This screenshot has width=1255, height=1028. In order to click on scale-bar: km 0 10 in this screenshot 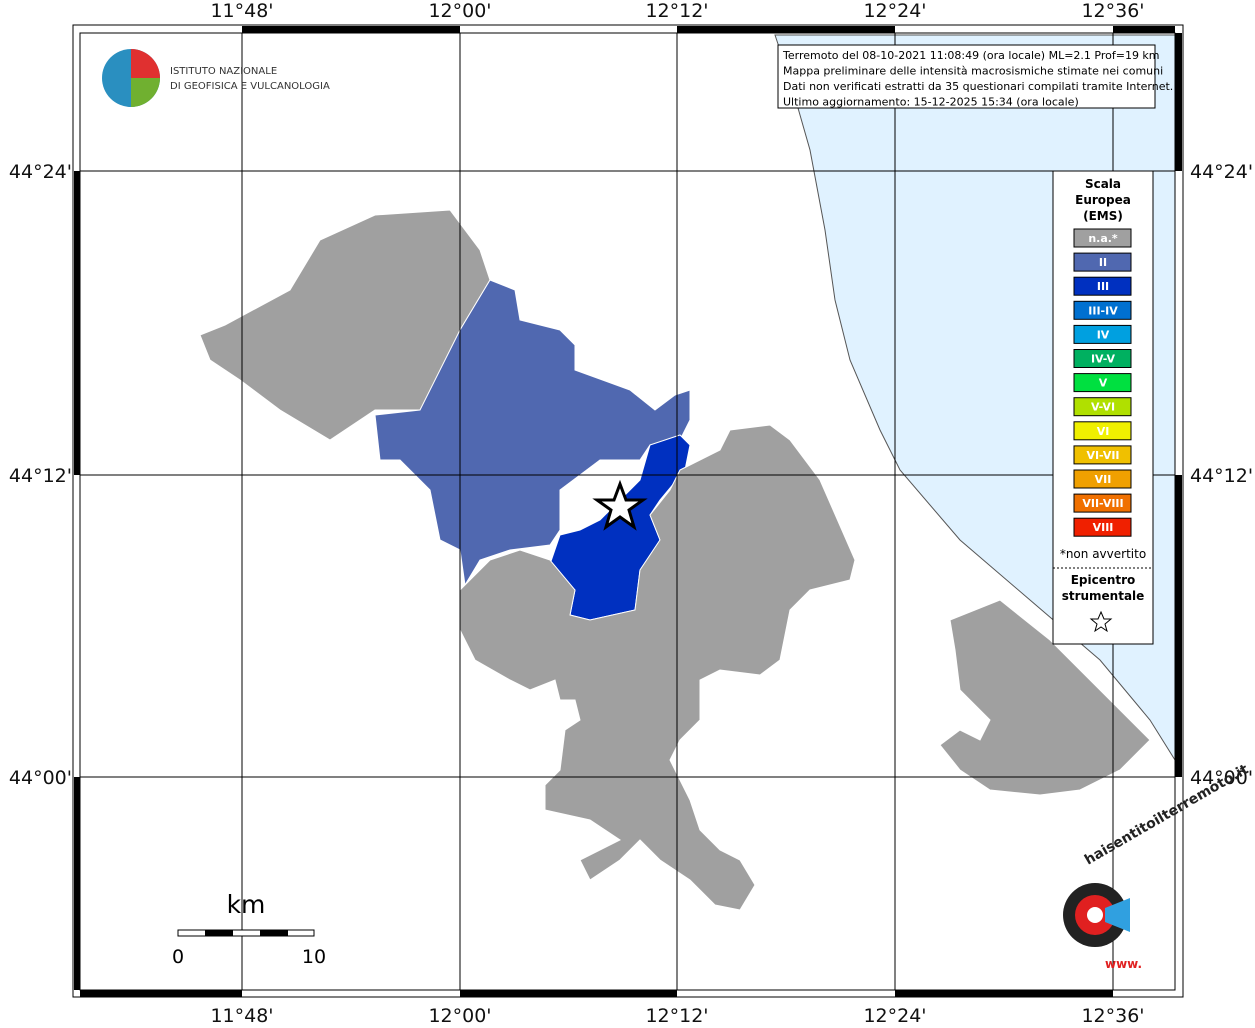, I will do `click(249, 929)`.